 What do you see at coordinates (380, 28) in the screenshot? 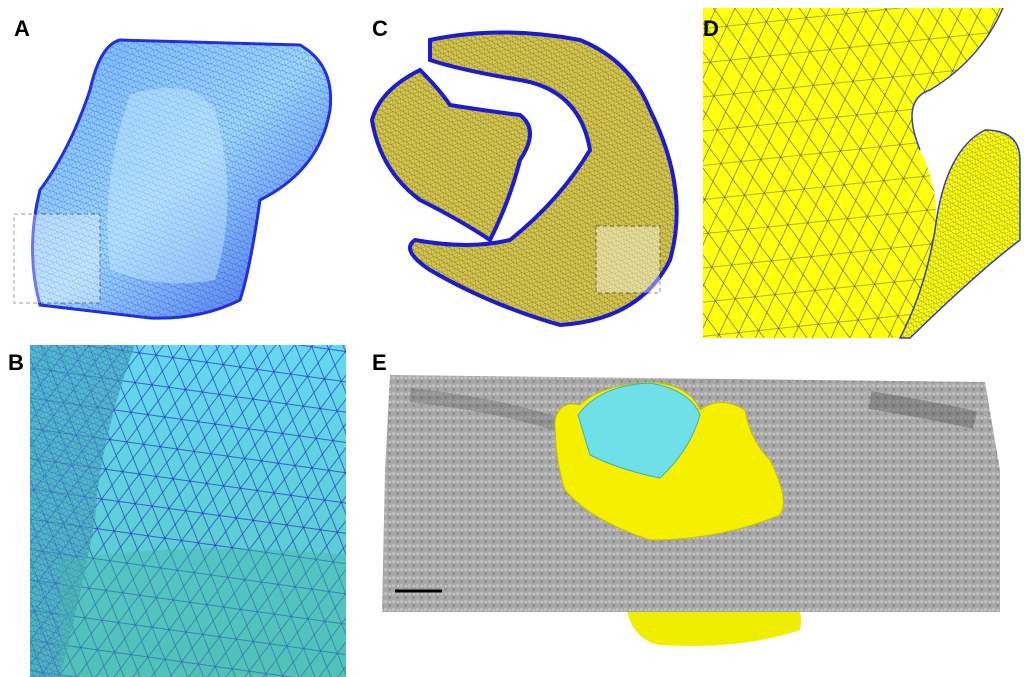
I see `panel-label: C` at bounding box center [380, 28].